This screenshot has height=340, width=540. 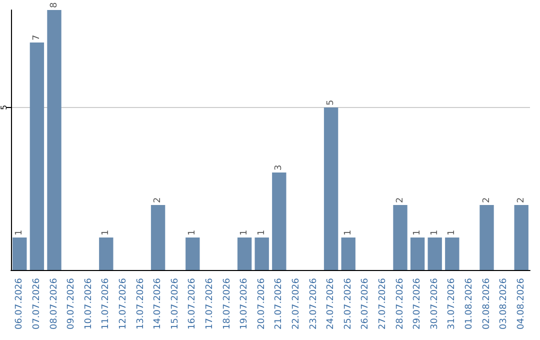 What do you see at coordinates (504, 304) in the screenshot?
I see `x-tick-label: 03.08.2026` at bounding box center [504, 304].